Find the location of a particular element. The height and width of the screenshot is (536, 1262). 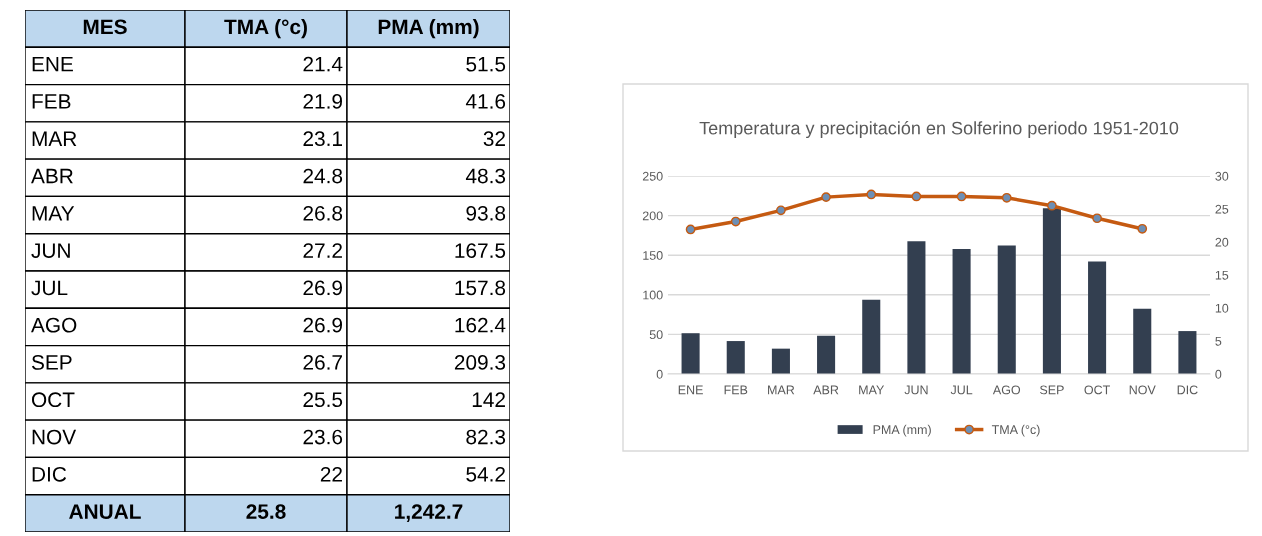

category-label: NOV is located at coordinates (54, 437).